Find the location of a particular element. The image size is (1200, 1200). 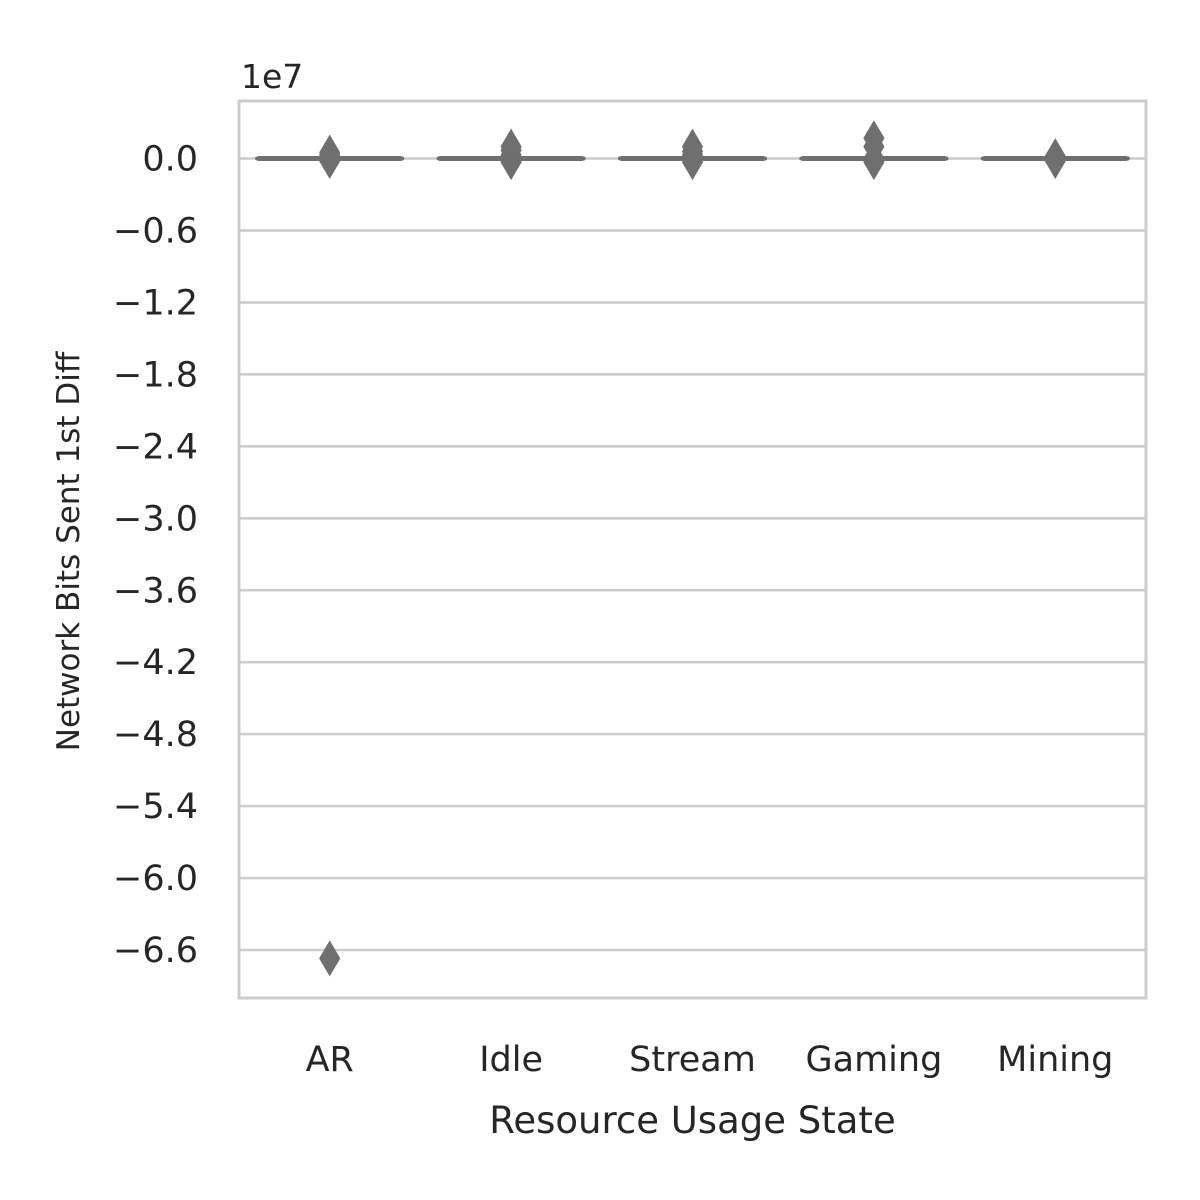

y-tick-label: −1.2 is located at coordinates (155, 303).